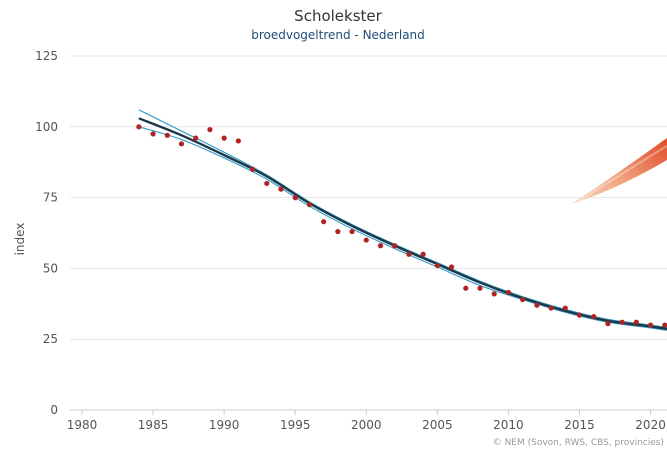  What do you see at coordinates (508, 425) in the screenshot?
I see `x-tick-label: 2010` at bounding box center [508, 425].